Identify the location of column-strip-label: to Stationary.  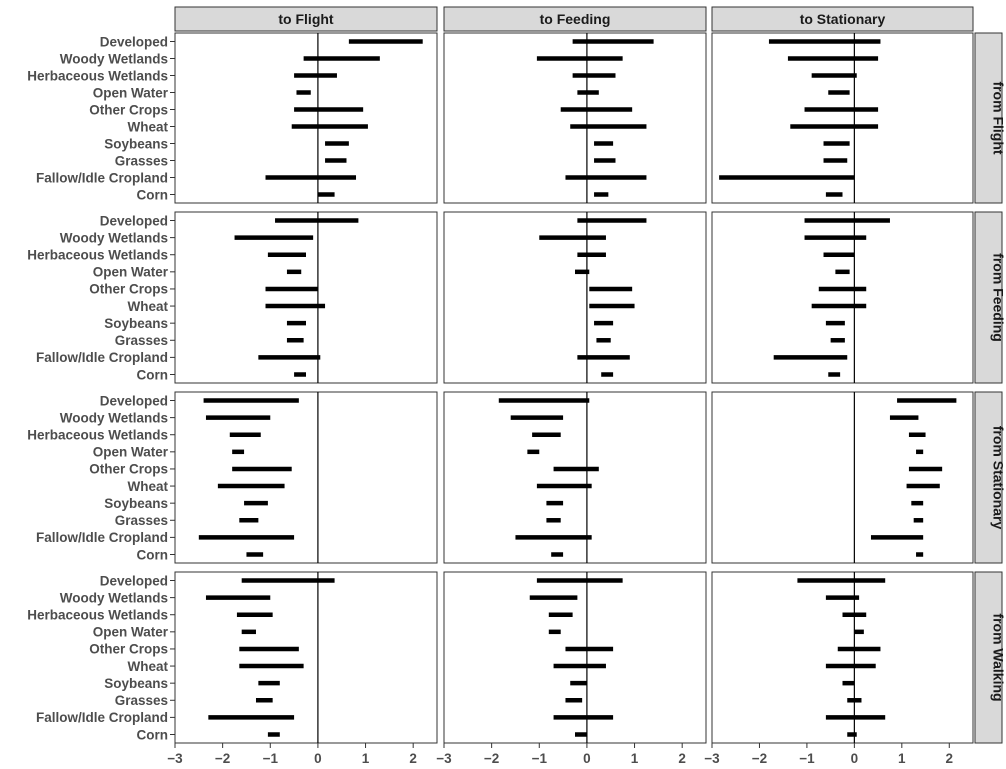
(843, 19).